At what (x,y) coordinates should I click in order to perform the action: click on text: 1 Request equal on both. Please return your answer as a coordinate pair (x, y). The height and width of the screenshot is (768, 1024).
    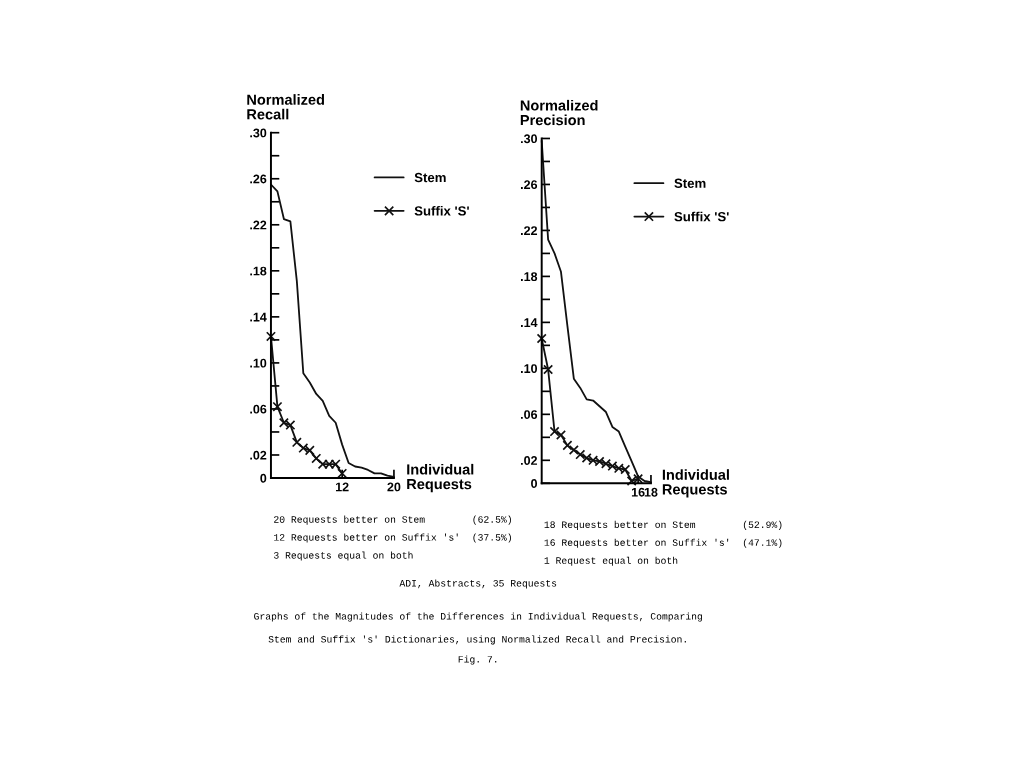
    Looking at the image, I should click on (611, 561).